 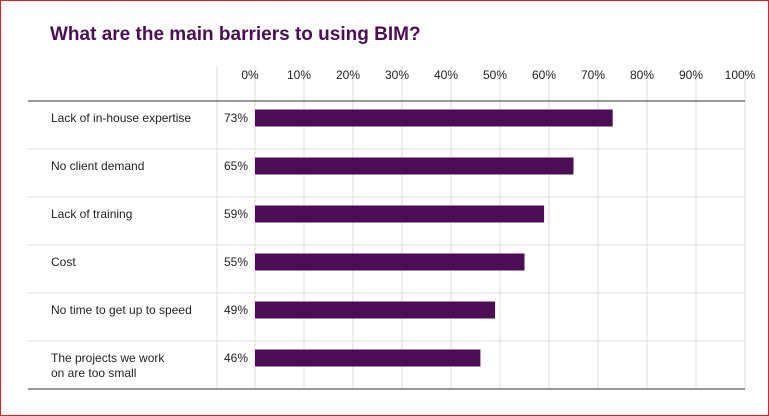 I want to click on category-label: Lack of training, so click(x=91, y=214).